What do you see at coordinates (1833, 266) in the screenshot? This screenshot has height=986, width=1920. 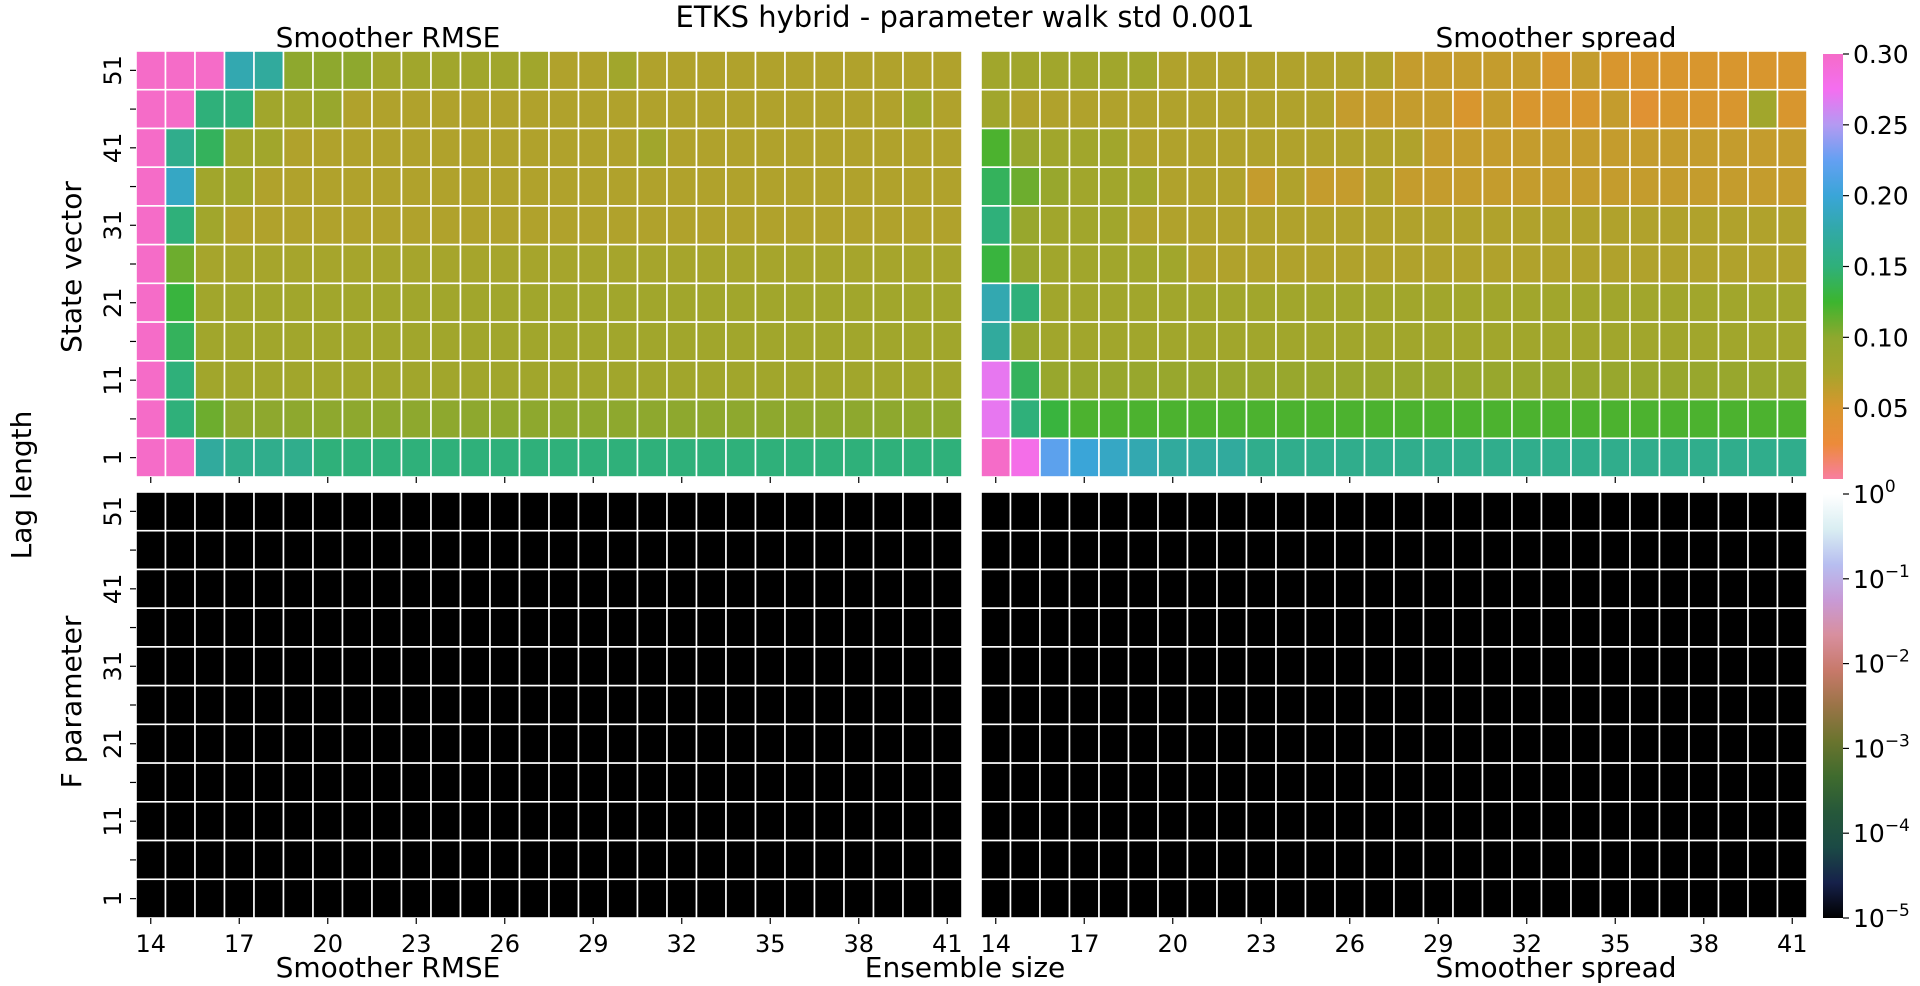 I see `colorbar-linear-bar` at bounding box center [1833, 266].